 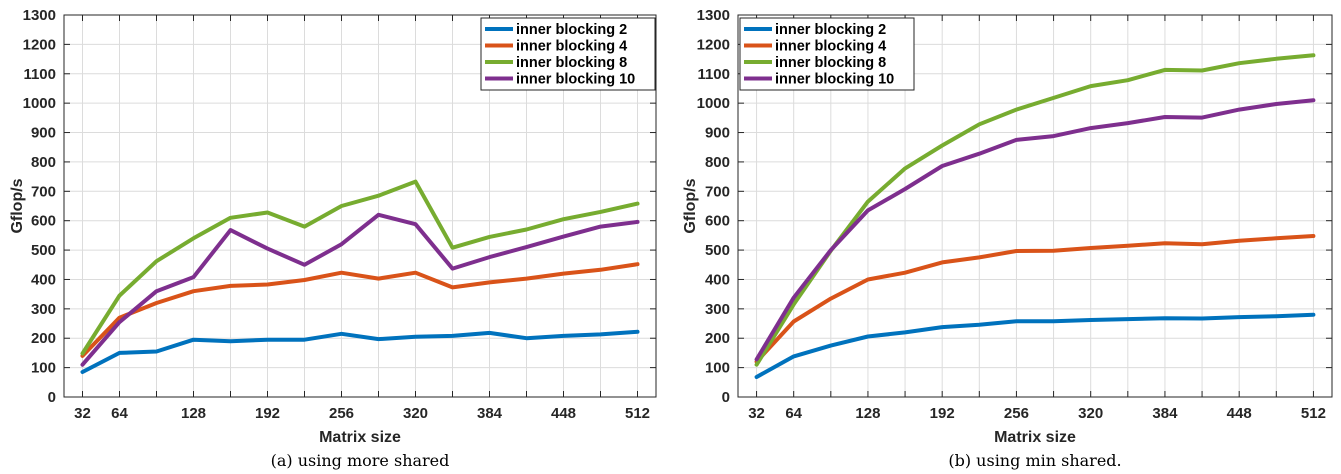 What do you see at coordinates (867, 413) in the screenshot?
I see `x-tick-label: 128` at bounding box center [867, 413].